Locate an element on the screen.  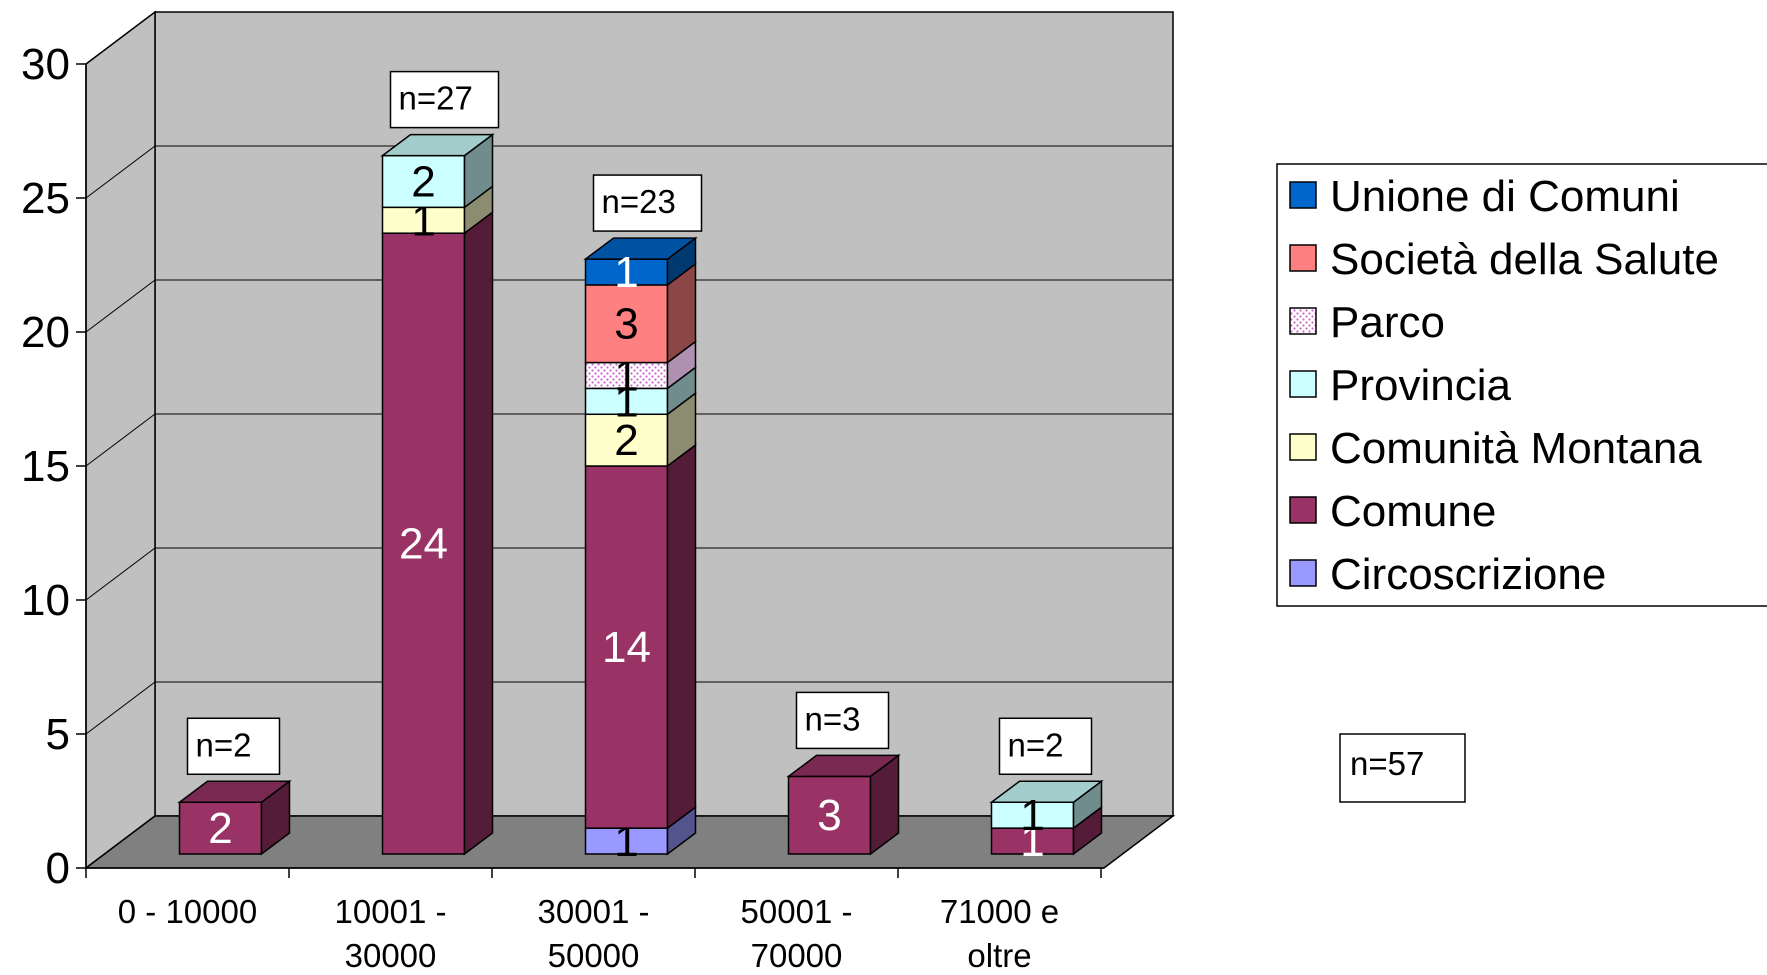
x-tick-label: 30001 - is located at coordinates (594, 911).